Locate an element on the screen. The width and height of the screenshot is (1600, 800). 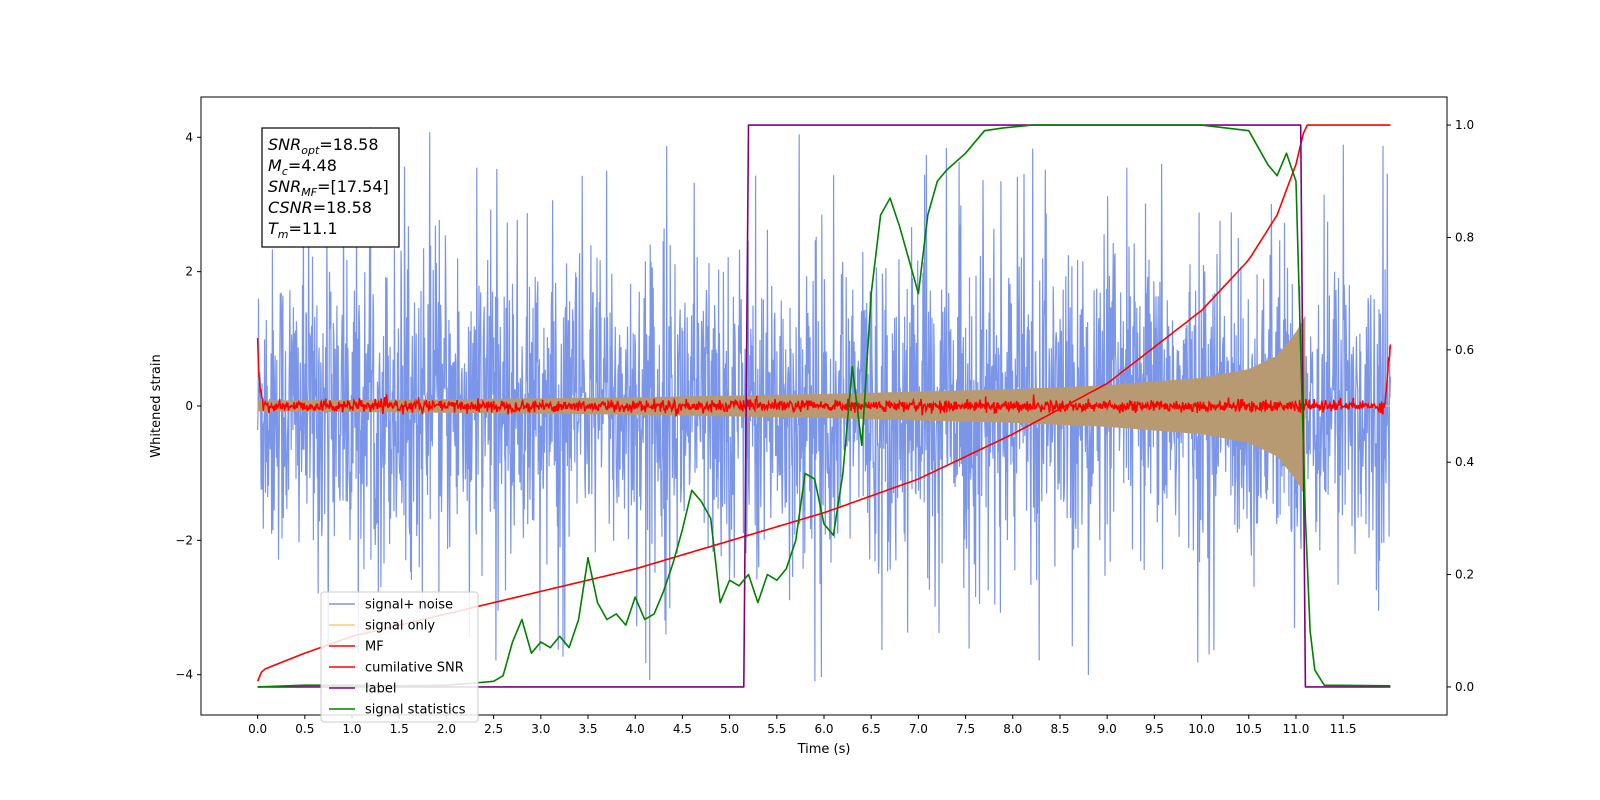
y2-tick-label: 0.6 is located at coordinates (1464, 350).